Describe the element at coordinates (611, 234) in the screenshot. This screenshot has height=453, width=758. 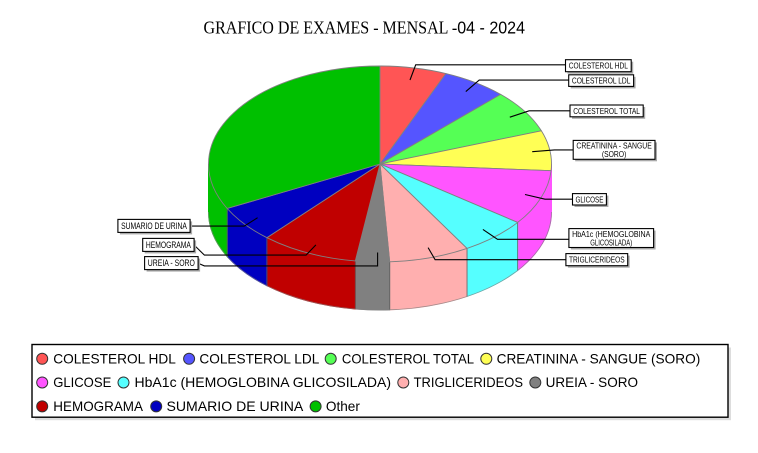
I see `svg-text: HbA1c (HEMOGLOBINA` at that location.